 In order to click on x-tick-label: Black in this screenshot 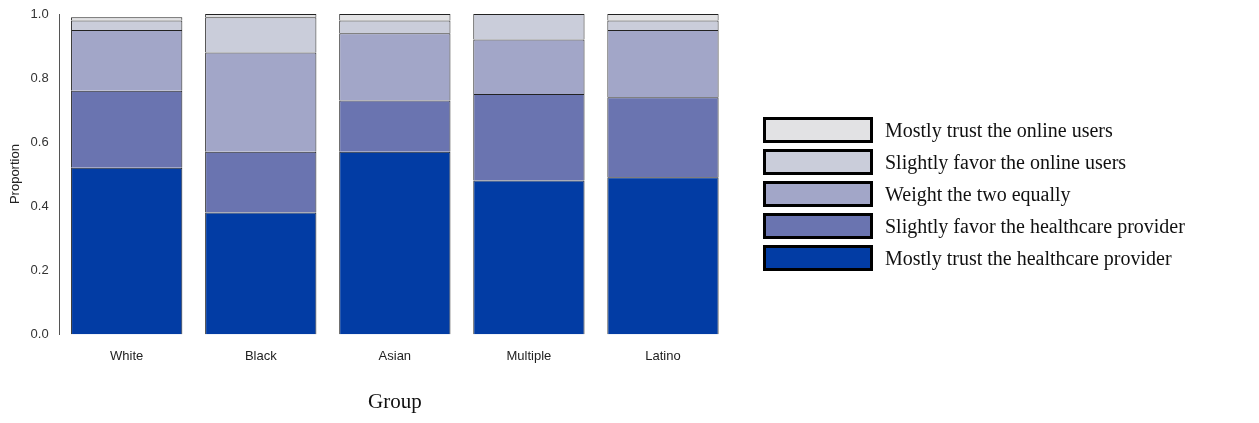, I will do `click(261, 355)`.